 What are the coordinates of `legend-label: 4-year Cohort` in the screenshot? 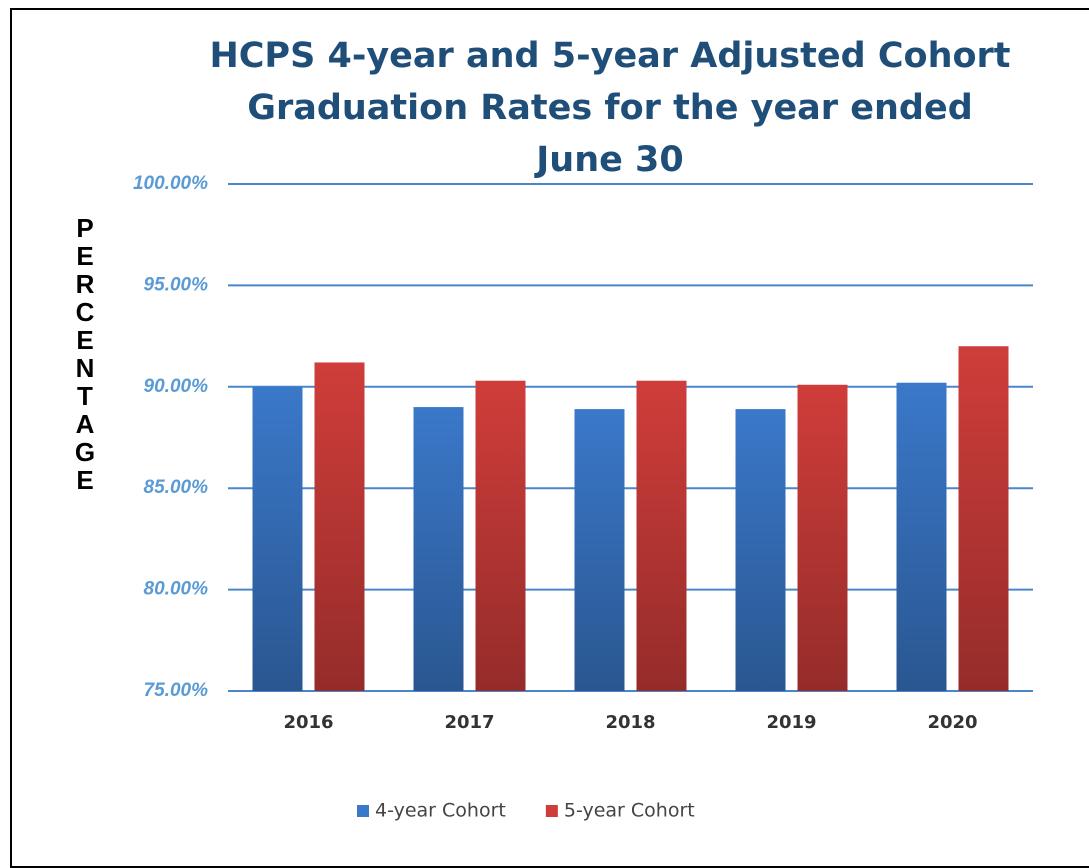 It's located at (440, 811).